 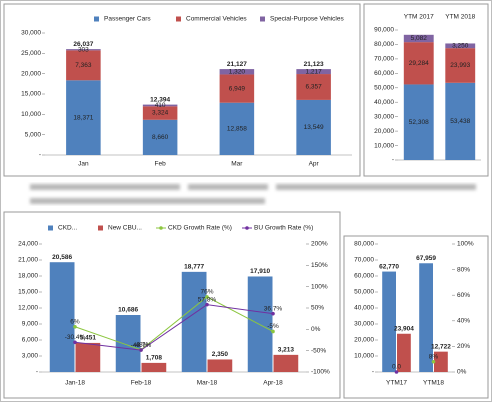 What do you see at coordinates (314, 164) in the screenshot?
I see `category-label: Apr` at bounding box center [314, 164].